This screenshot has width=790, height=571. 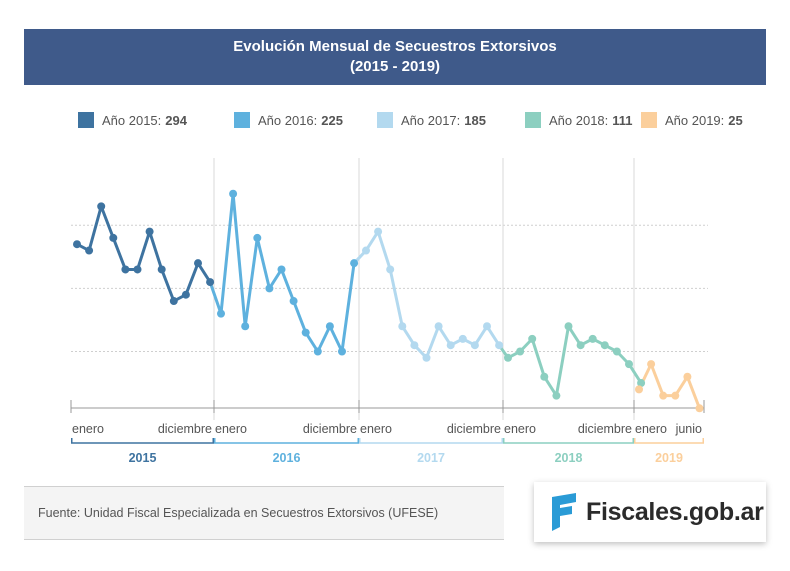 I want to click on legend-total: 225, so click(x=332, y=120).